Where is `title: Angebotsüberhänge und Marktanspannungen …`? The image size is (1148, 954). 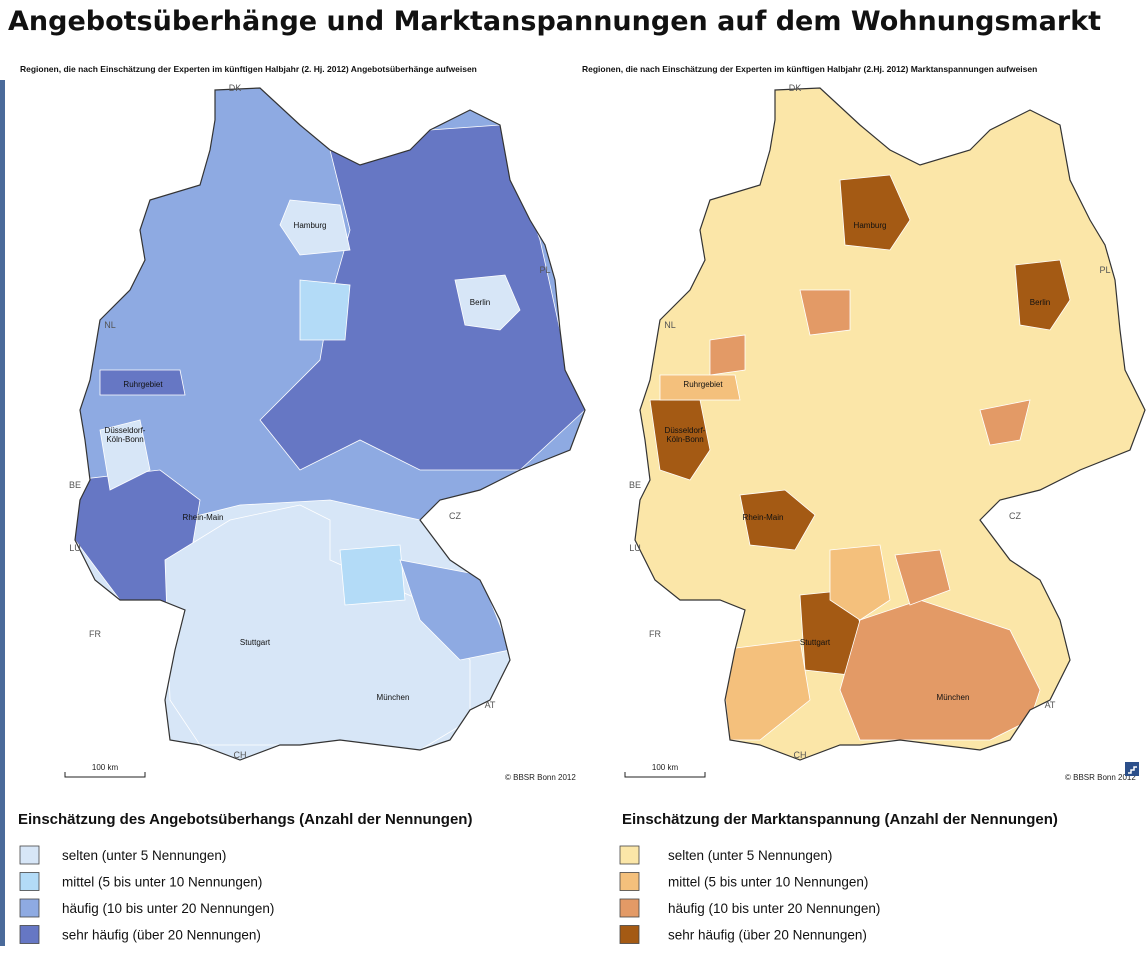
title: Angebotsüberhänge und Marktanspannungen … is located at coordinates (554, 21).